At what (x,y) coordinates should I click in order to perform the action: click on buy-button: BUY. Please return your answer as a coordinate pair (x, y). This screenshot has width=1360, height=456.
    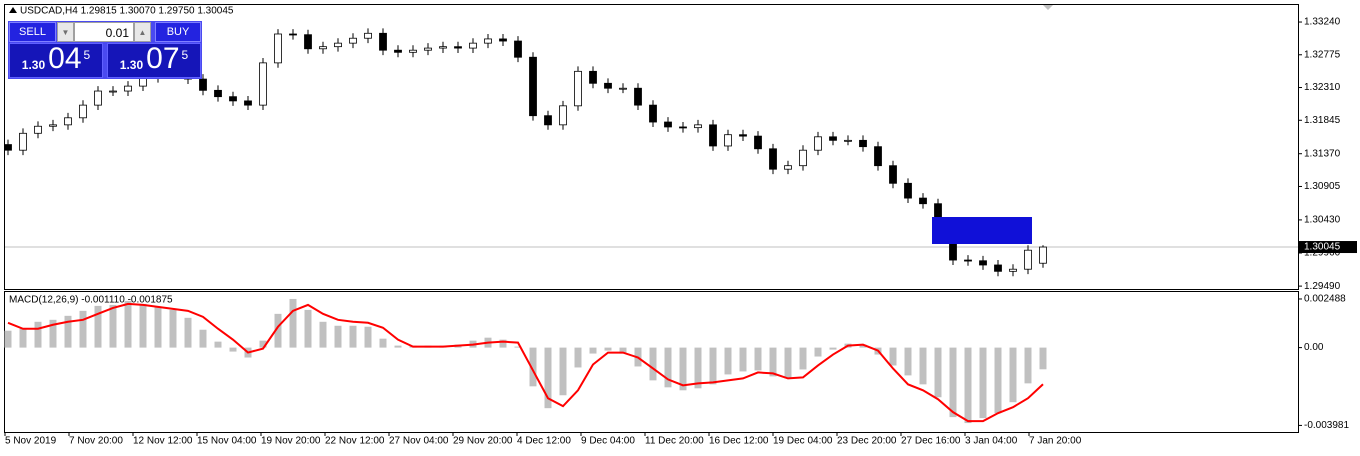
    Looking at the image, I should click on (178, 32).